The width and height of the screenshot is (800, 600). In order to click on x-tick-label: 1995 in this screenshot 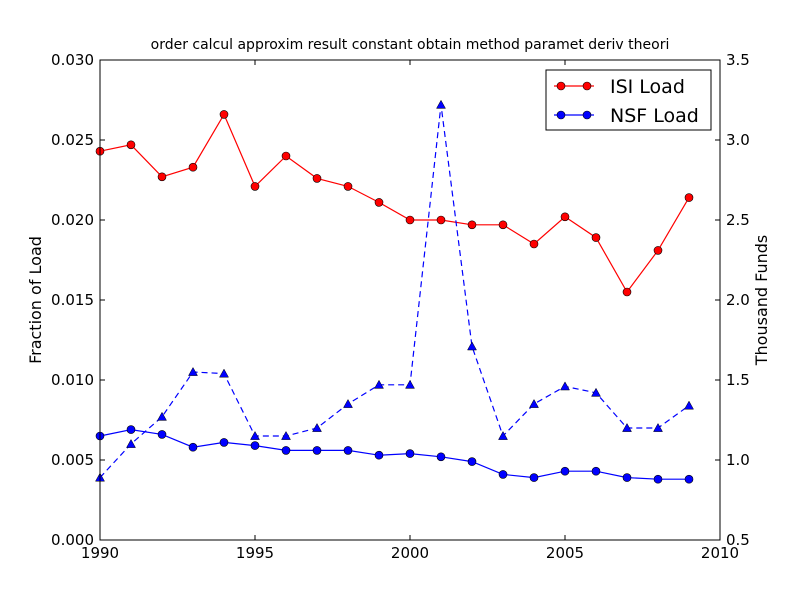, I will do `click(255, 553)`.